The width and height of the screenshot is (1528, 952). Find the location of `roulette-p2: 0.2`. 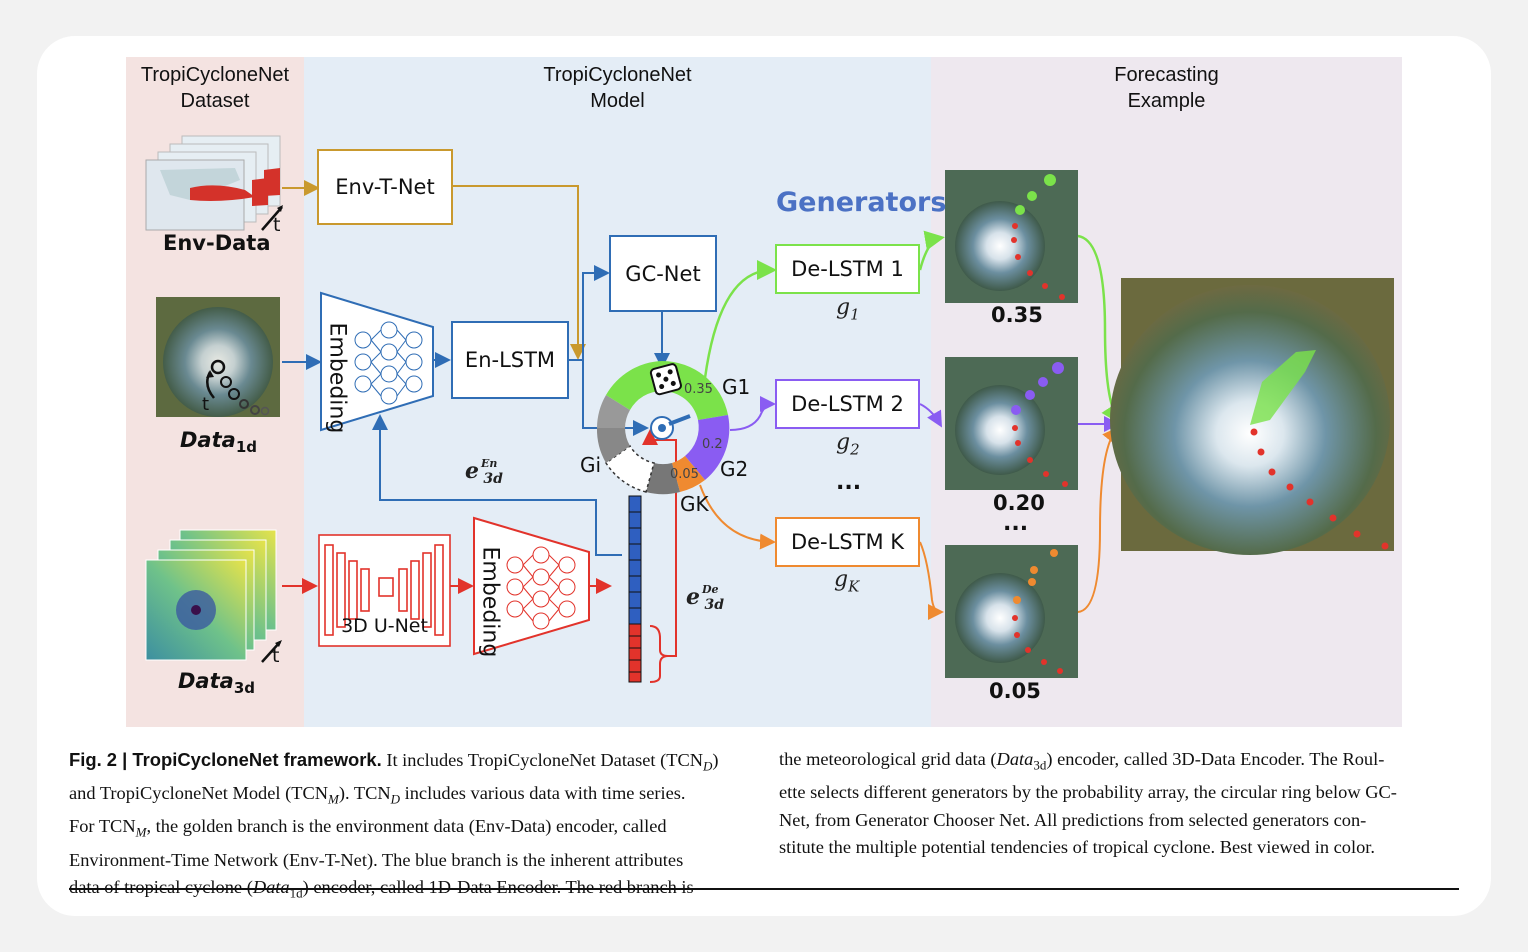

roulette-p2: 0.2 is located at coordinates (712, 444).